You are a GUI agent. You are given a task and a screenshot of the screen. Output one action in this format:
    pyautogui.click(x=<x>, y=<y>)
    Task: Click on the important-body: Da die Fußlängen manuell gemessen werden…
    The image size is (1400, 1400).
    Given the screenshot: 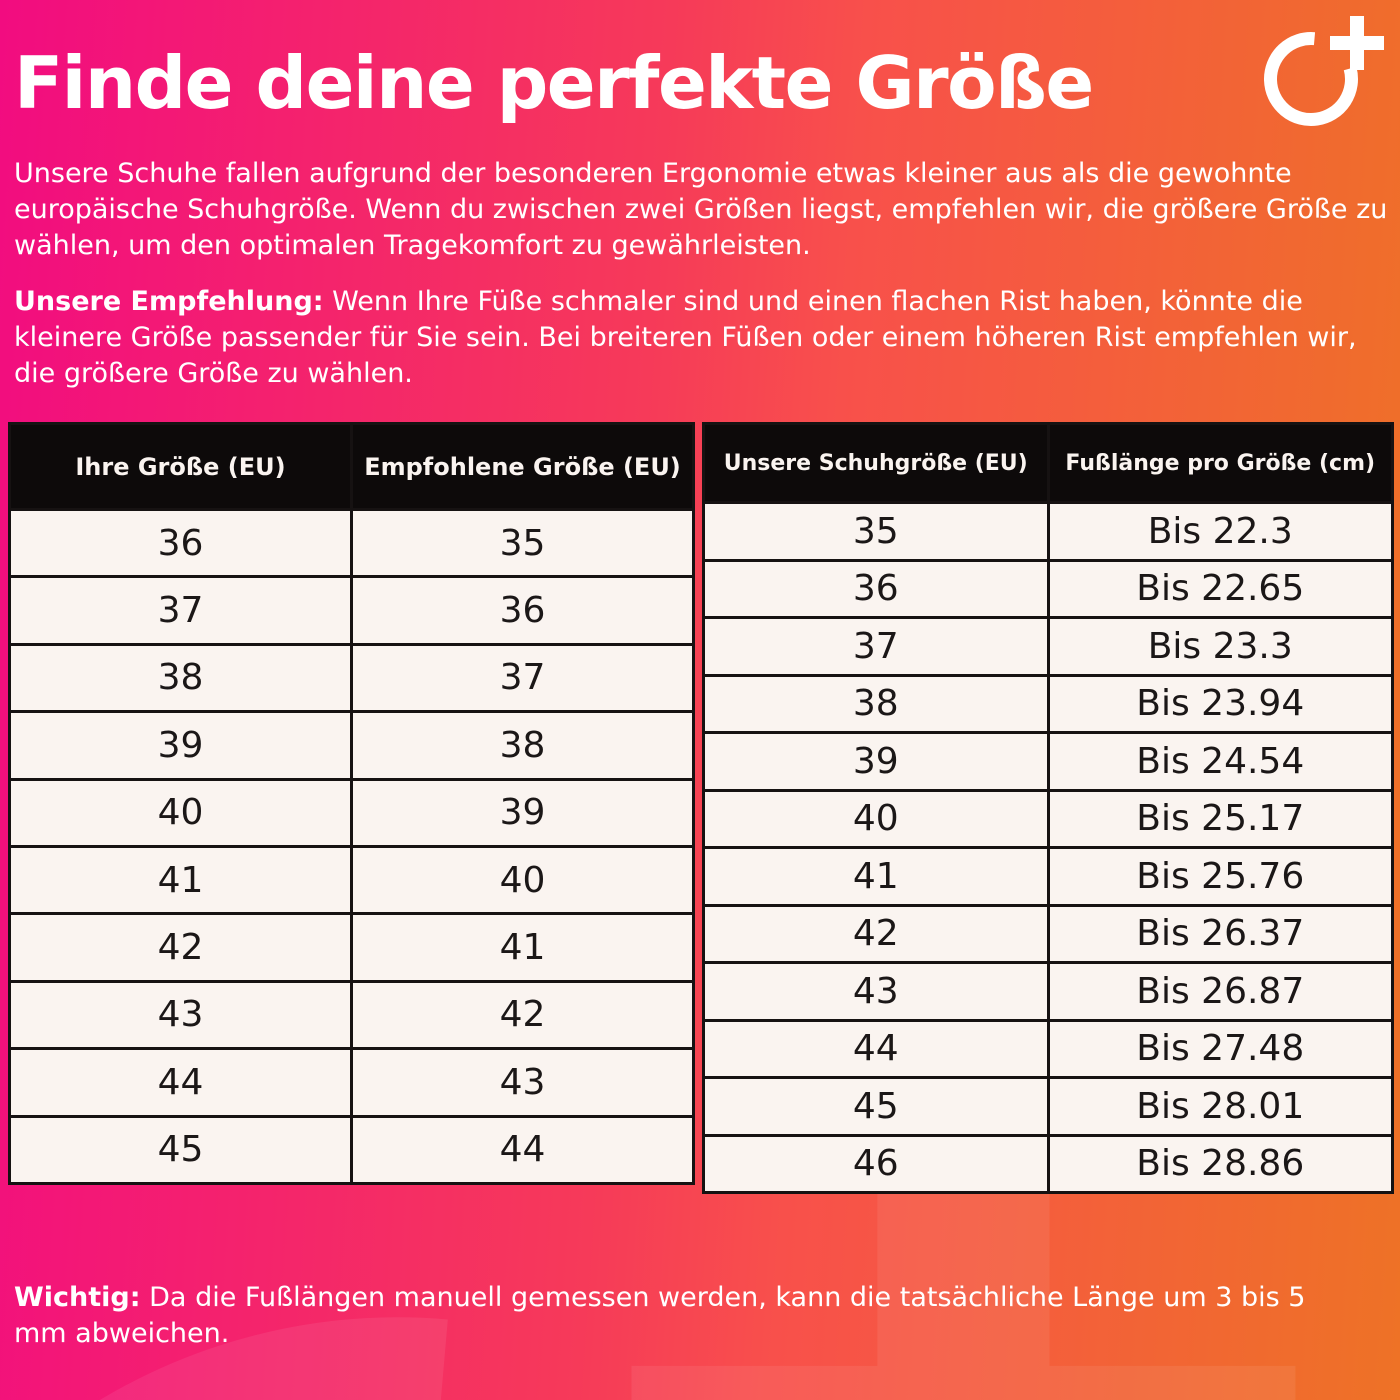 What is the action you would take?
    pyautogui.click(x=660, y=1316)
    